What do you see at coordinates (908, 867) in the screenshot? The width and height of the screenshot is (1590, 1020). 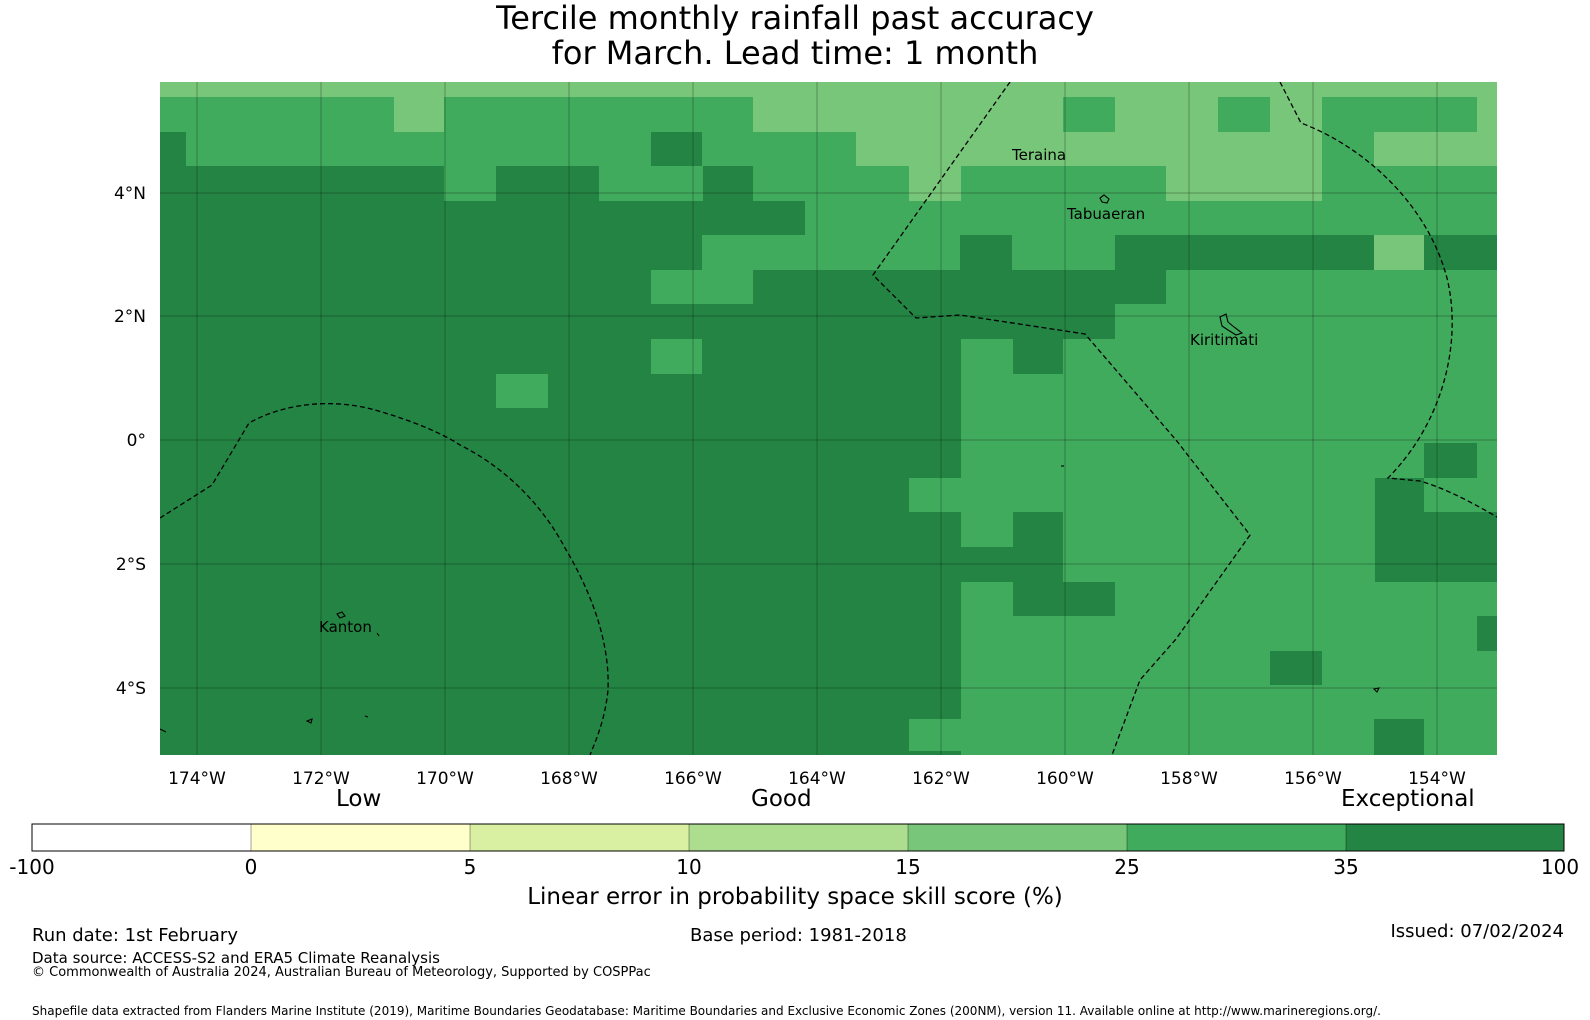 I see `colorbar-tick: 15` at bounding box center [908, 867].